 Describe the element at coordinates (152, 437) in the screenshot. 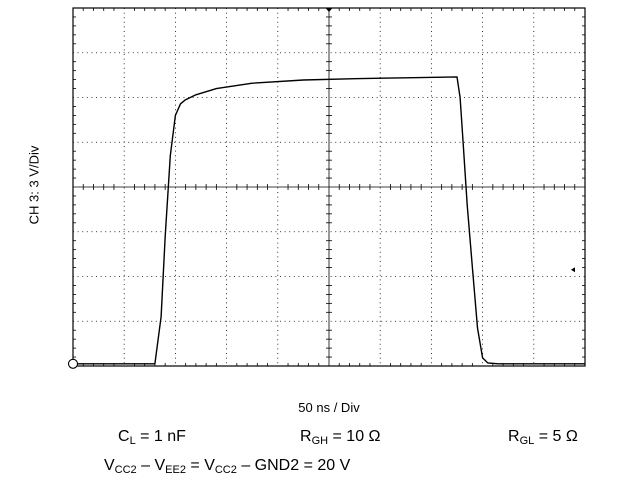

I see `condition-cl: CL = 1 nF` at that location.